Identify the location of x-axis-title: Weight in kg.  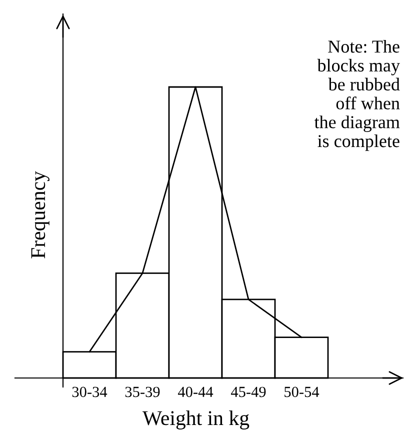
(196, 420).